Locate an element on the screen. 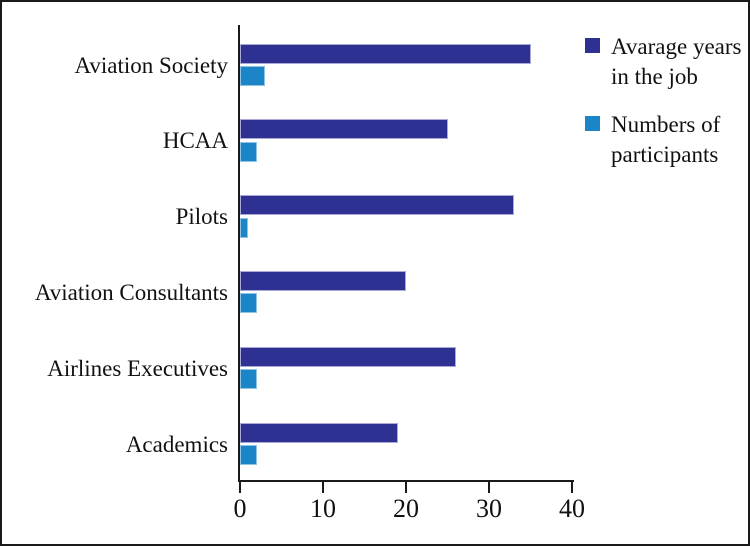  category-label: Airlines Executives is located at coordinates (137, 368).